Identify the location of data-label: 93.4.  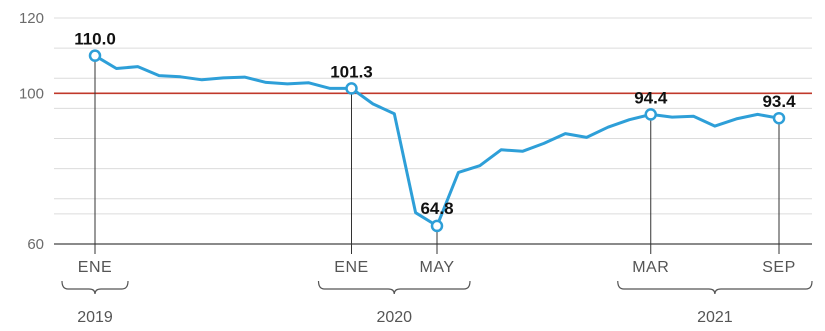
(779, 101).